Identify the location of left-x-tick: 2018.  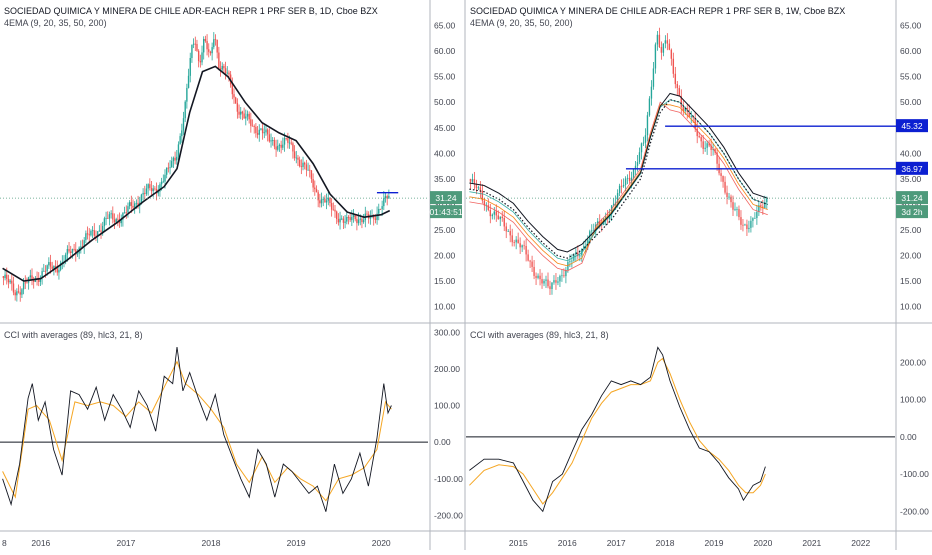
(211, 543).